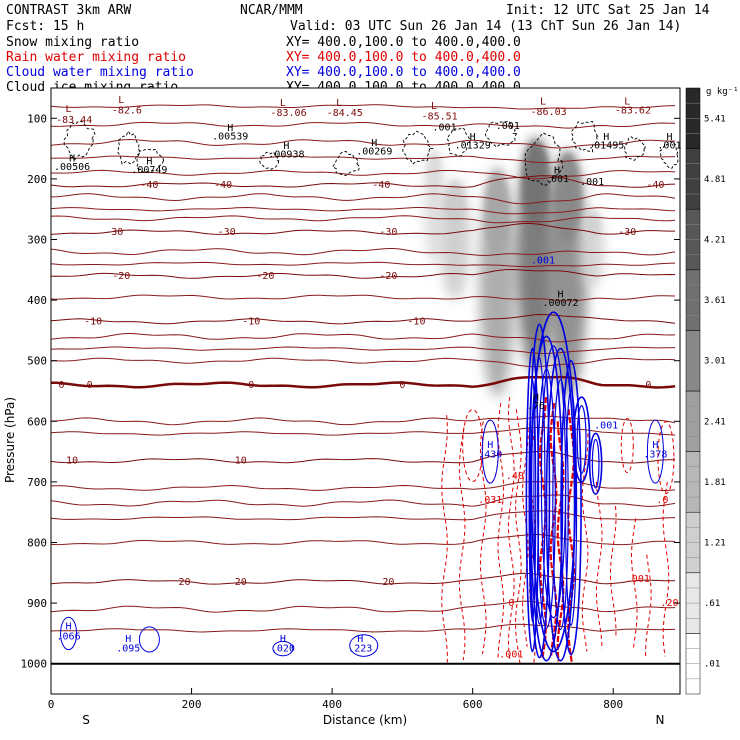 The height and width of the screenshot is (740, 740). Describe the element at coordinates (715, 544) in the screenshot. I see `colorbar-tick-label: 1.21` at that location.